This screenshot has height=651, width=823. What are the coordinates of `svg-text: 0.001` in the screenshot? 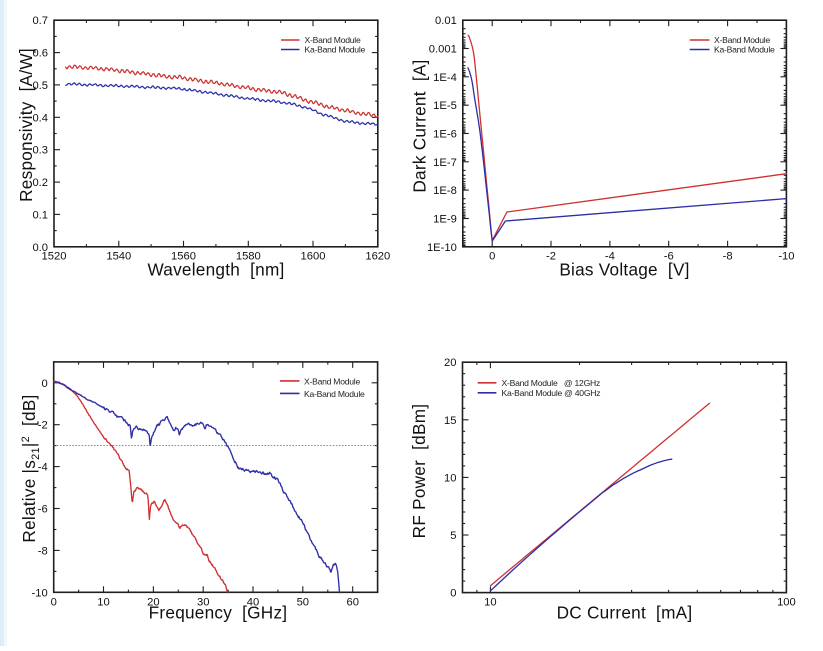 It's located at (443, 50).